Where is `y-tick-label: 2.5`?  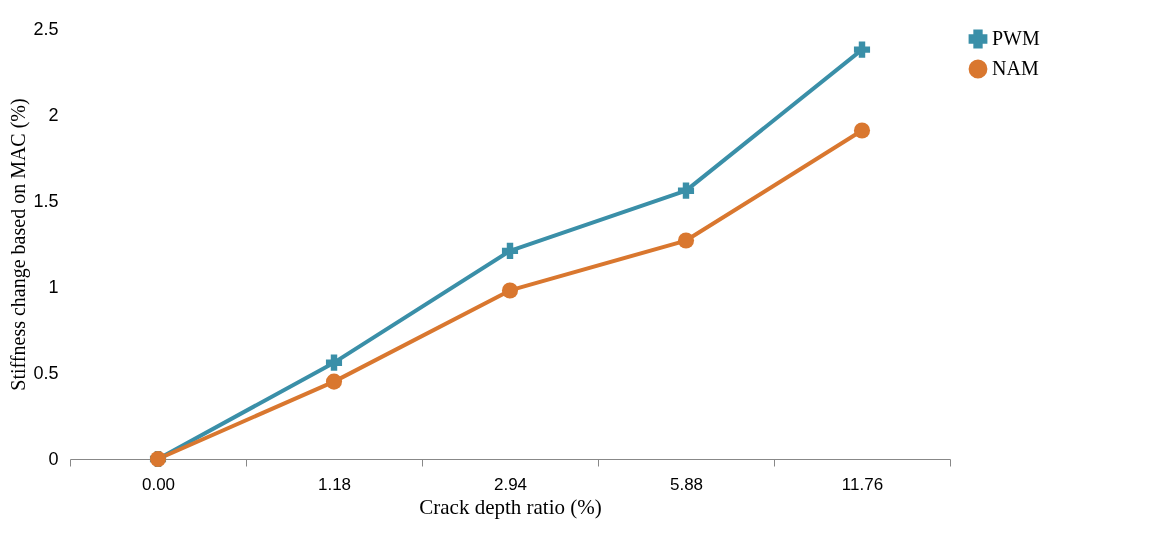
y-tick-label: 2.5 is located at coordinates (46, 28).